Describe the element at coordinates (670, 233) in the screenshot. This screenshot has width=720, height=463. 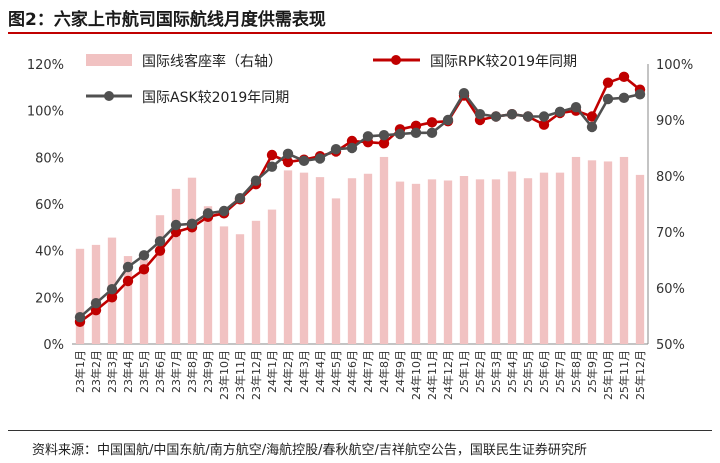
I see `right-tick-label: 70%` at that location.